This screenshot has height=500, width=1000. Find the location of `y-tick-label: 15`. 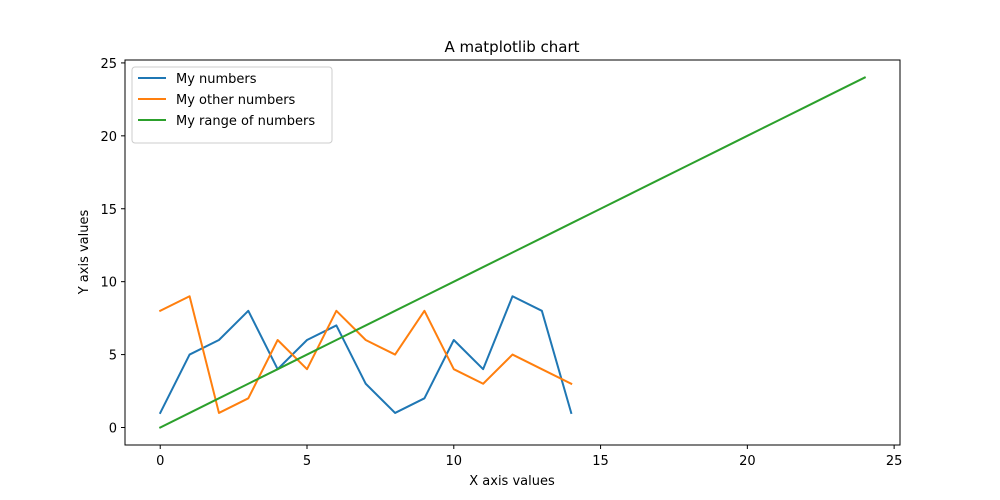

y-tick-label: 15 is located at coordinates (108, 210).